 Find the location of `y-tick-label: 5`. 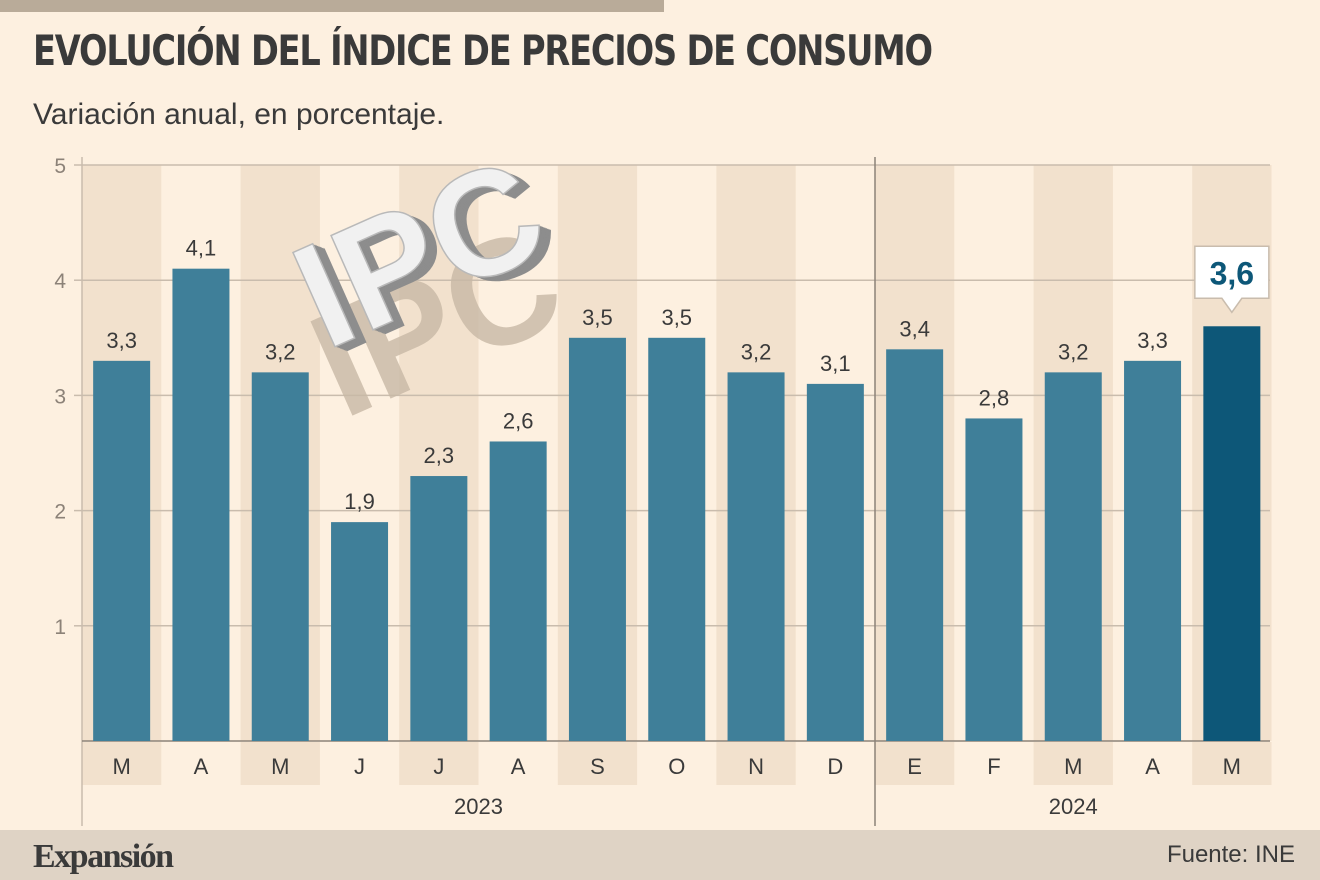

y-tick-label: 5 is located at coordinates (60, 166).